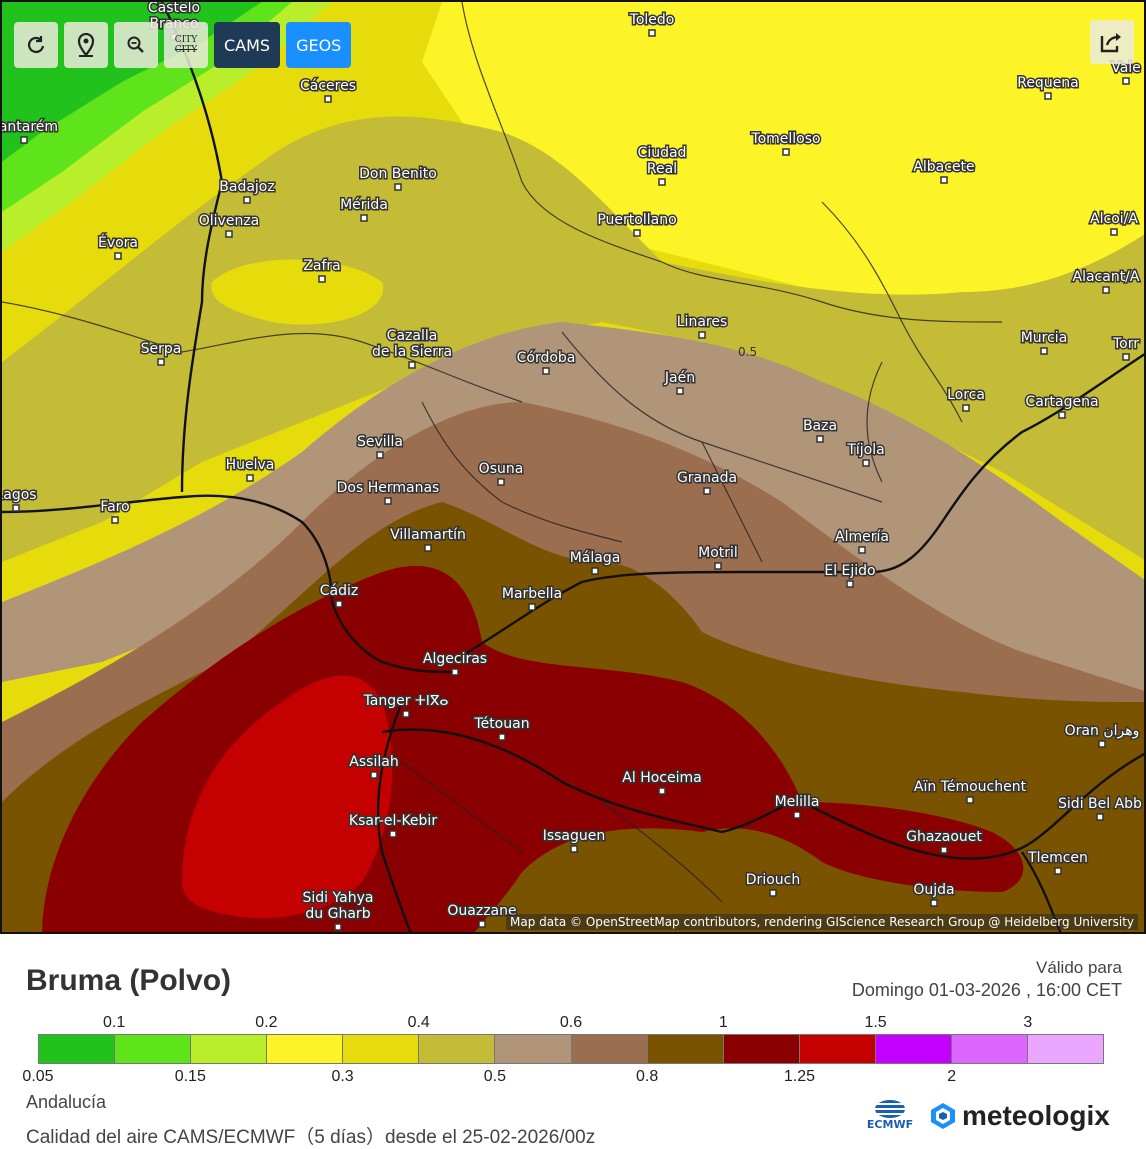  What do you see at coordinates (718, 553) in the screenshot?
I see `city-label: Motril` at bounding box center [718, 553].